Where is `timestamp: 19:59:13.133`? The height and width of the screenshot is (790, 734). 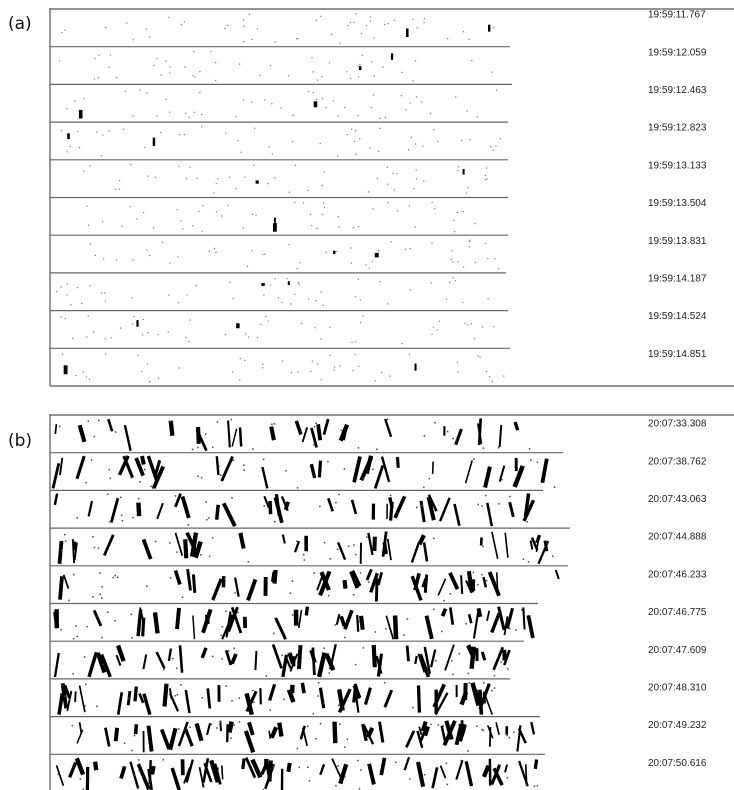
timestamp: 19:59:13.133 is located at coordinates (677, 165).